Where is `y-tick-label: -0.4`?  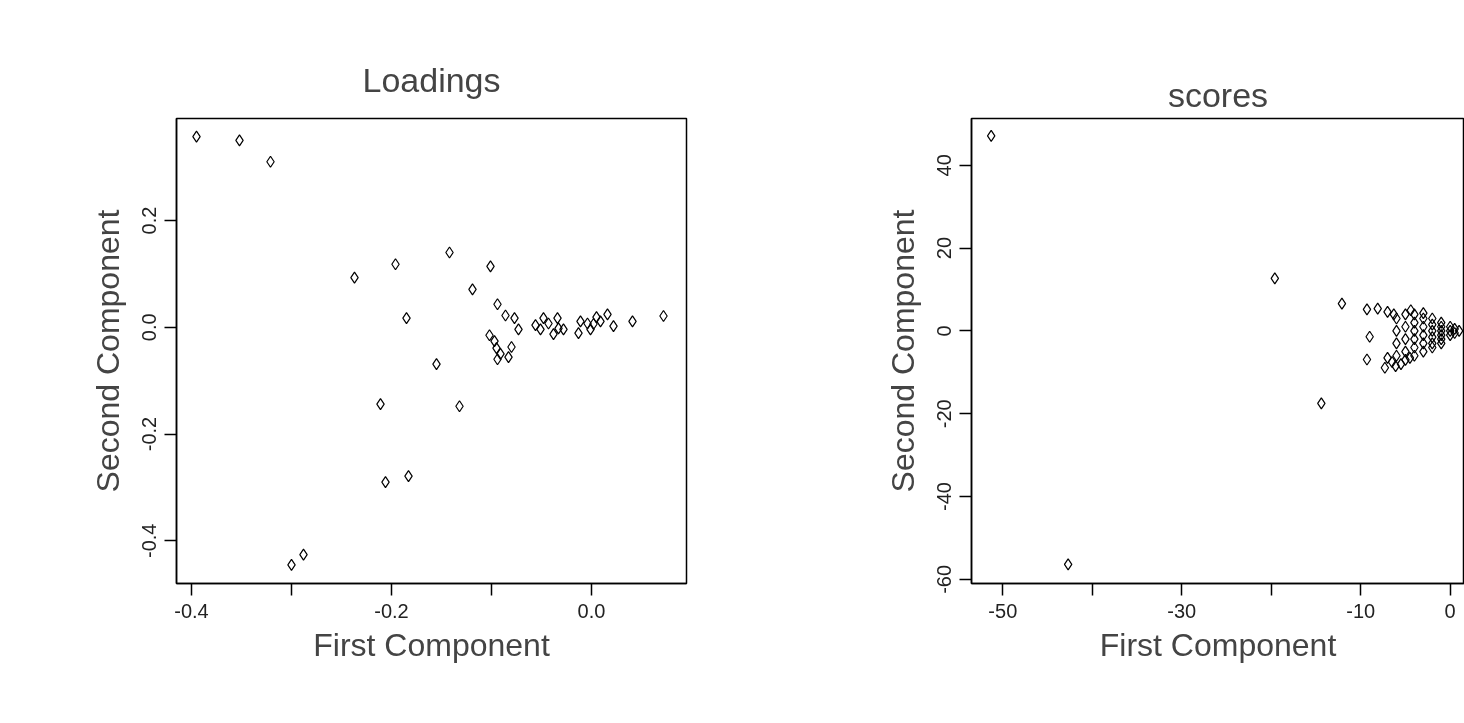
y-tick-label: -0.4 is located at coordinates (149, 541).